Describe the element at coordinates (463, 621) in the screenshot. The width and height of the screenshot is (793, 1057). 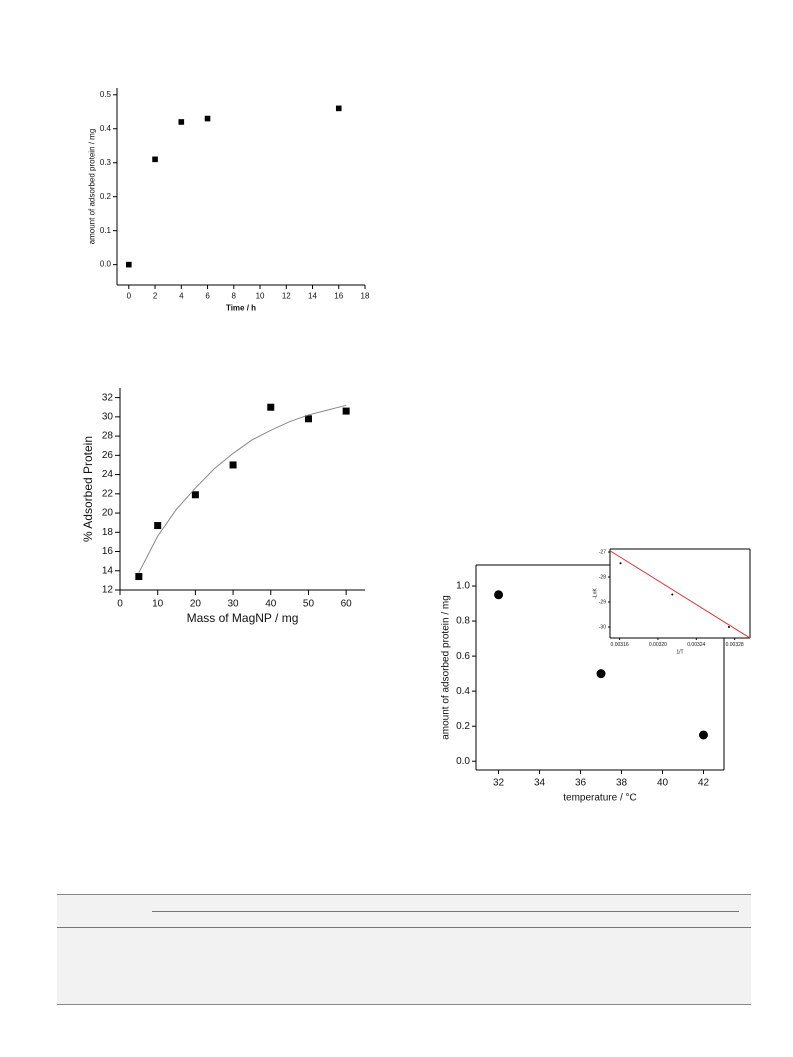
I see `y-tick-label: 0.8` at that location.